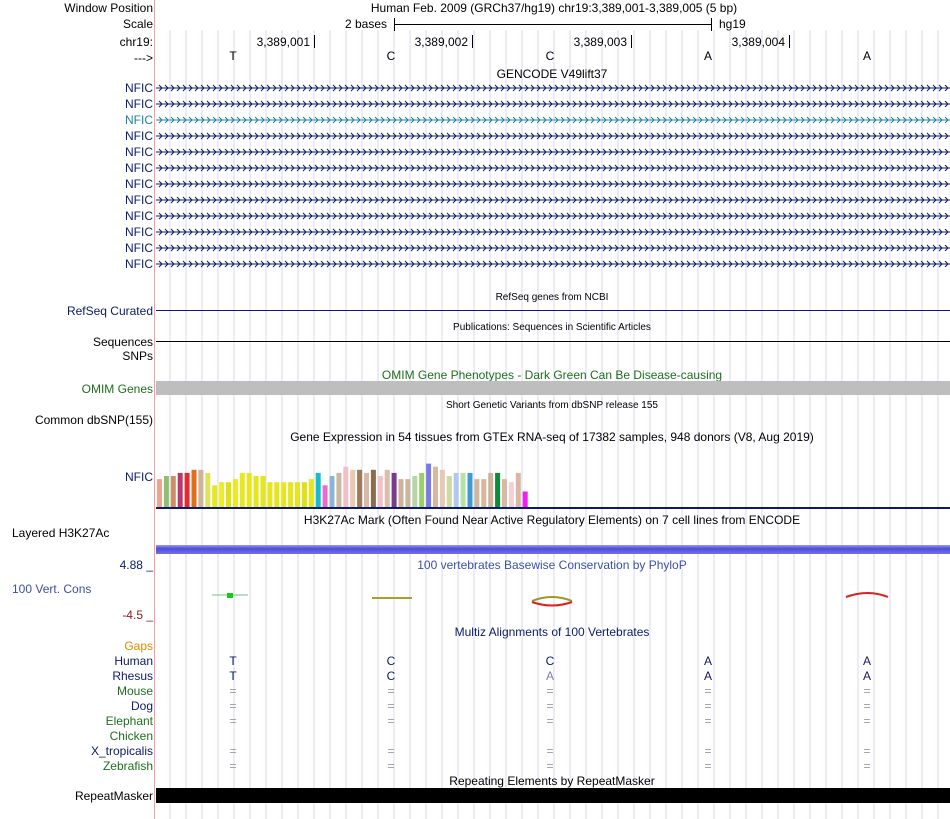 This screenshot has width=950, height=819. What do you see at coordinates (61, 533) in the screenshot?
I see `h3k27ac-label: Layered H3K27Ac` at bounding box center [61, 533].